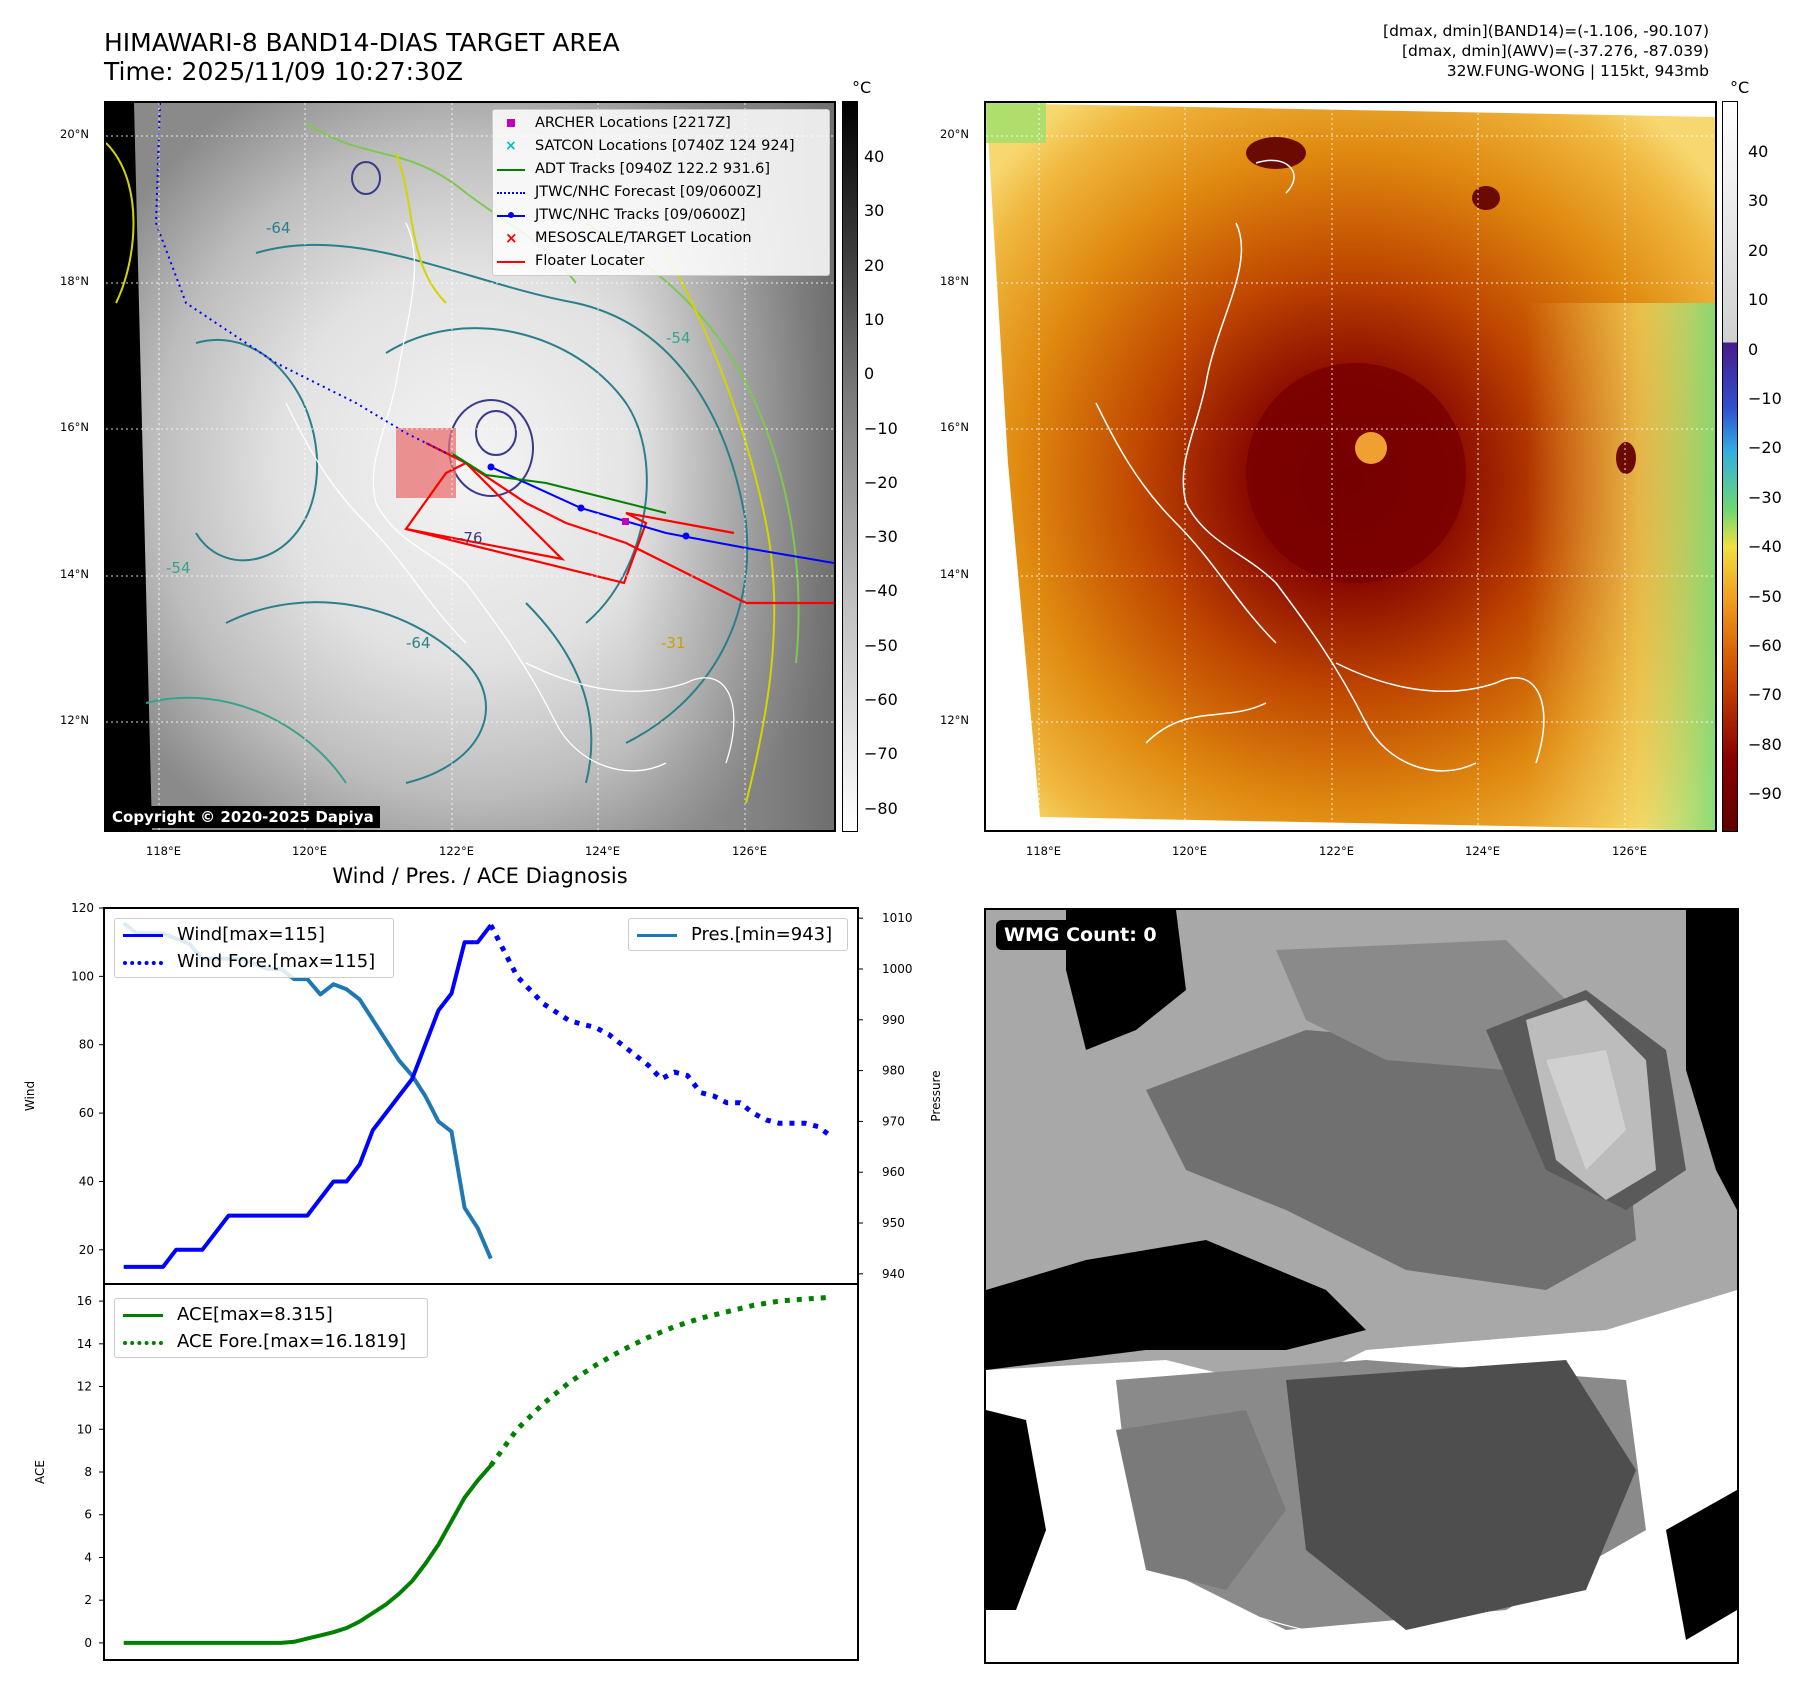 This screenshot has height=1690, width=1797. What do you see at coordinates (653, 169) in the screenshot?
I see `legend-label: ADT Tracks [0940Z 122.2 931.6]` at bounding box center [653, 169].